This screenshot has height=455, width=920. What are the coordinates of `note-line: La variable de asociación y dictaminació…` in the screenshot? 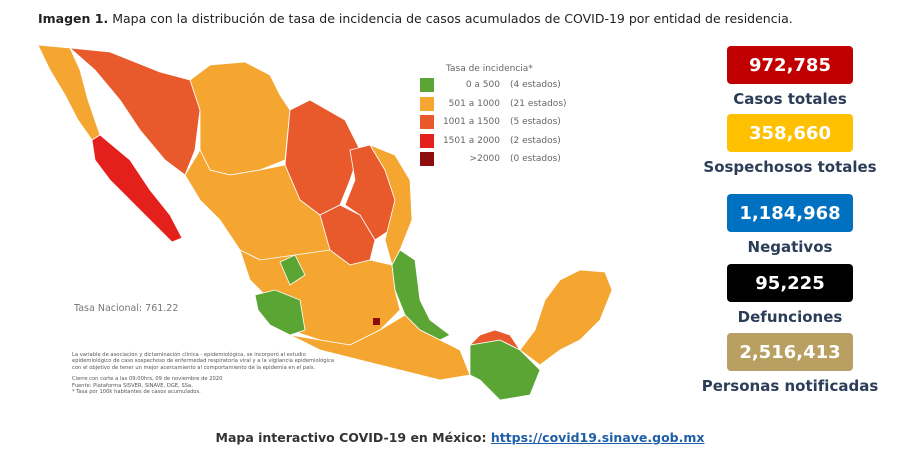 It's located at (189, 355).